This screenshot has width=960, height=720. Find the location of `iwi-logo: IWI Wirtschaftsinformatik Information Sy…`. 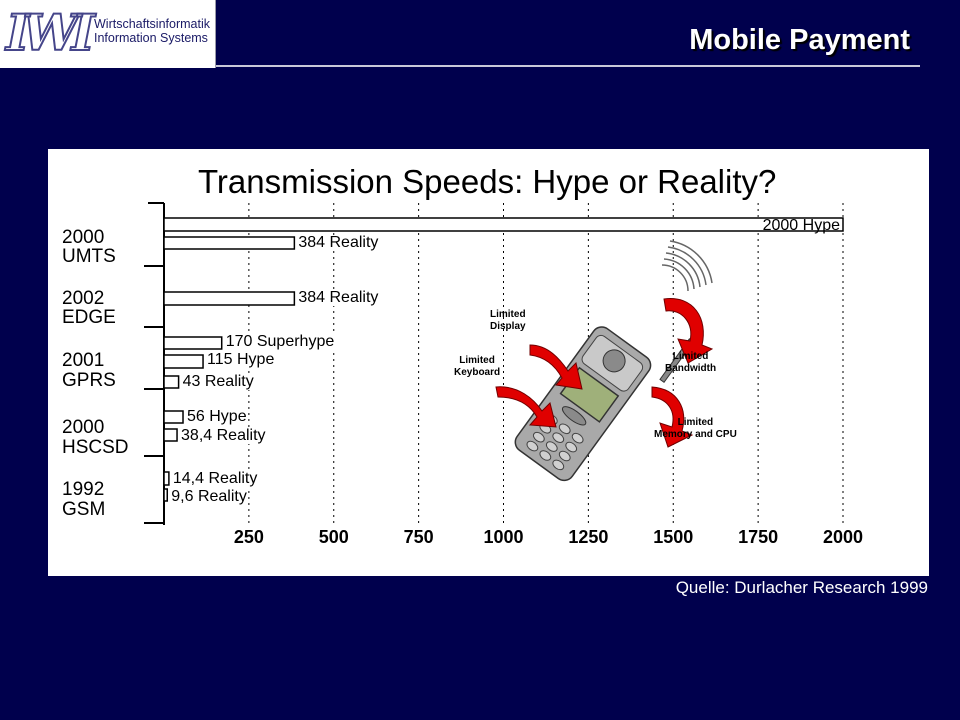

iwi-logo: IWI Wirtschaftsinformatik Information Sy… is located at coordinates (108, 34).